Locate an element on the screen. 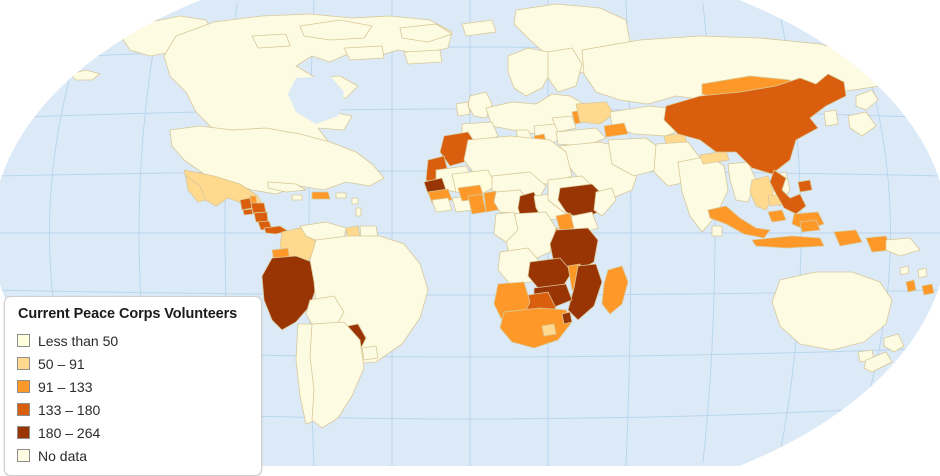 This screenshot has width=940, height=476. legend-label-91-133: 91 – 133 is located at coordinates (65, 386).